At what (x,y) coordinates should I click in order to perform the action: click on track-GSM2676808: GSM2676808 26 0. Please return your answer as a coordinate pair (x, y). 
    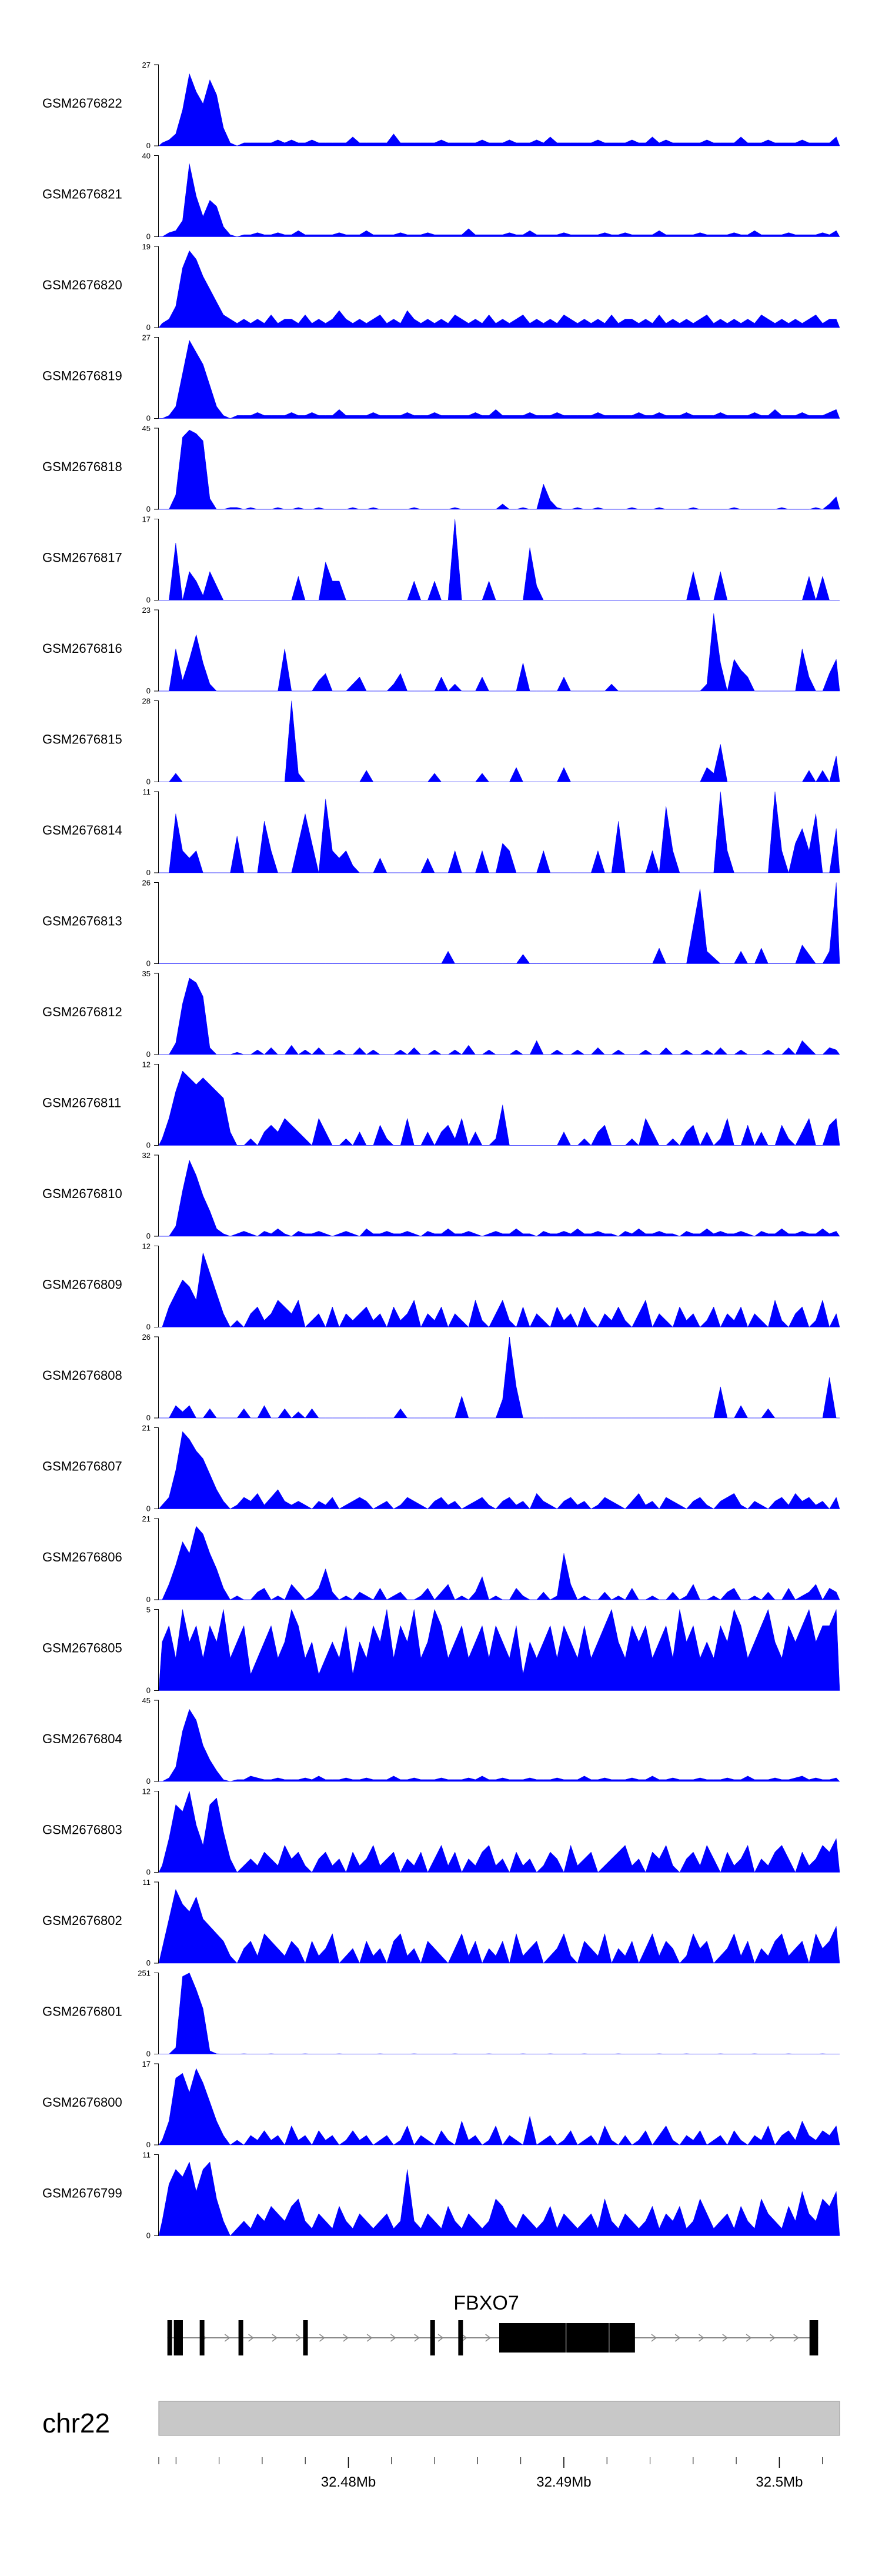
    Looking at the image, I should click on (441, 1377).